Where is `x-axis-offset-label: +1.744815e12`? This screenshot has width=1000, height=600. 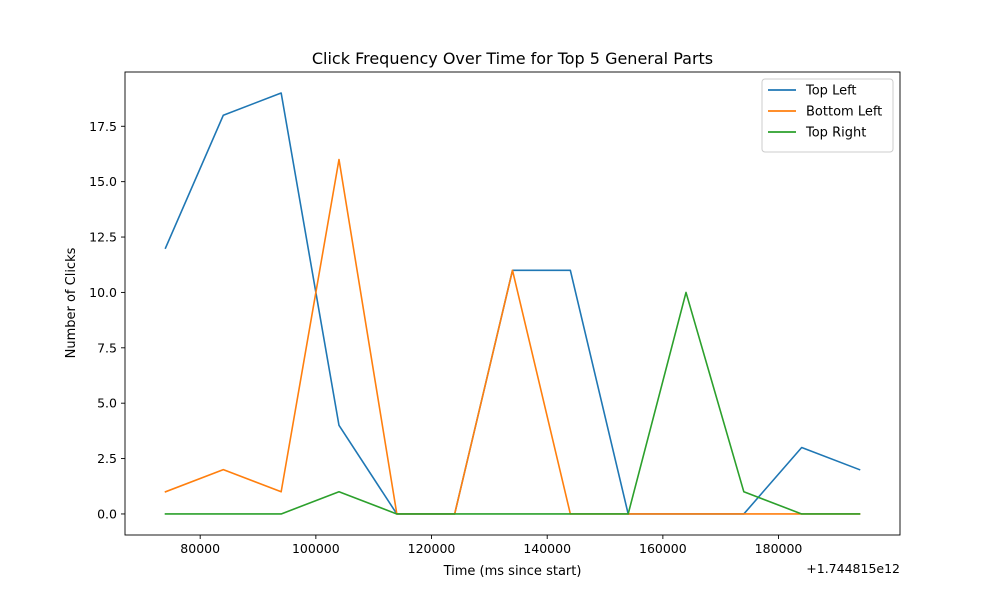 x-axis-offset-label: +1.744815e12 is located at coordinates (853, 568).